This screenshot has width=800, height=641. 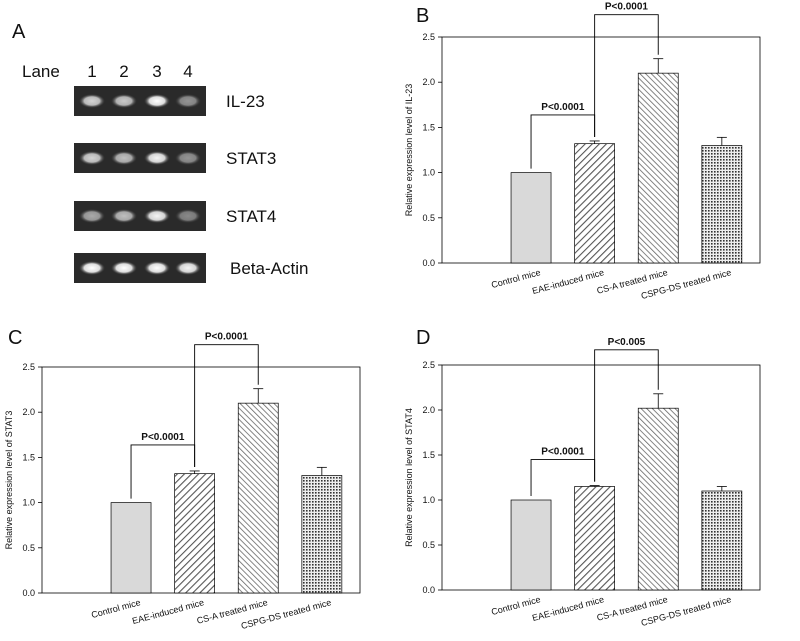 What do you see at coordinates (187, 71) in the screenshot?
I see `lane-number: 4` at bounding box center [187, 71].